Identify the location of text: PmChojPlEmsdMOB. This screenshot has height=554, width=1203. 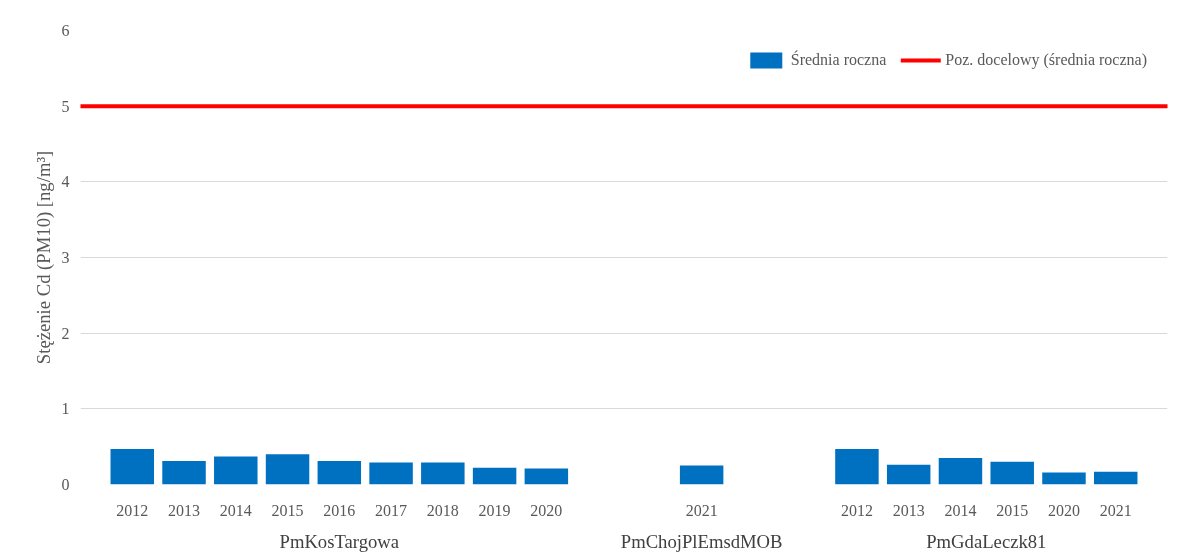
(701, 541).